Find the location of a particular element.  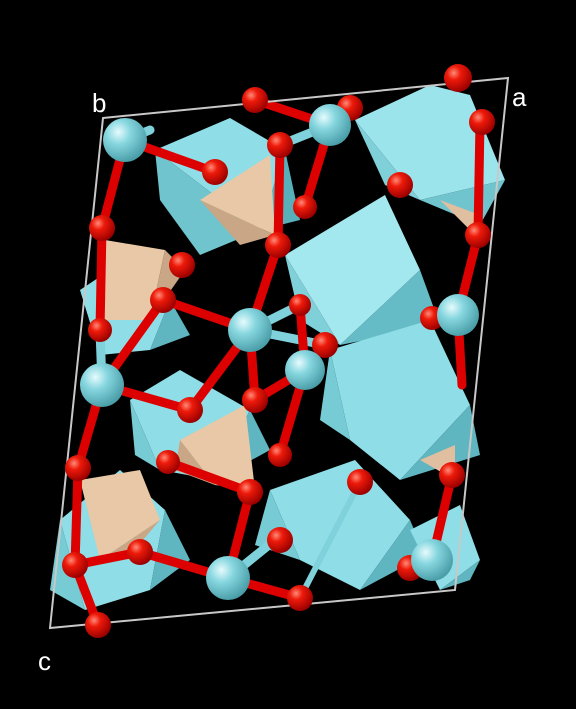

axis-label-c: c is located at coordinates (44, 661).